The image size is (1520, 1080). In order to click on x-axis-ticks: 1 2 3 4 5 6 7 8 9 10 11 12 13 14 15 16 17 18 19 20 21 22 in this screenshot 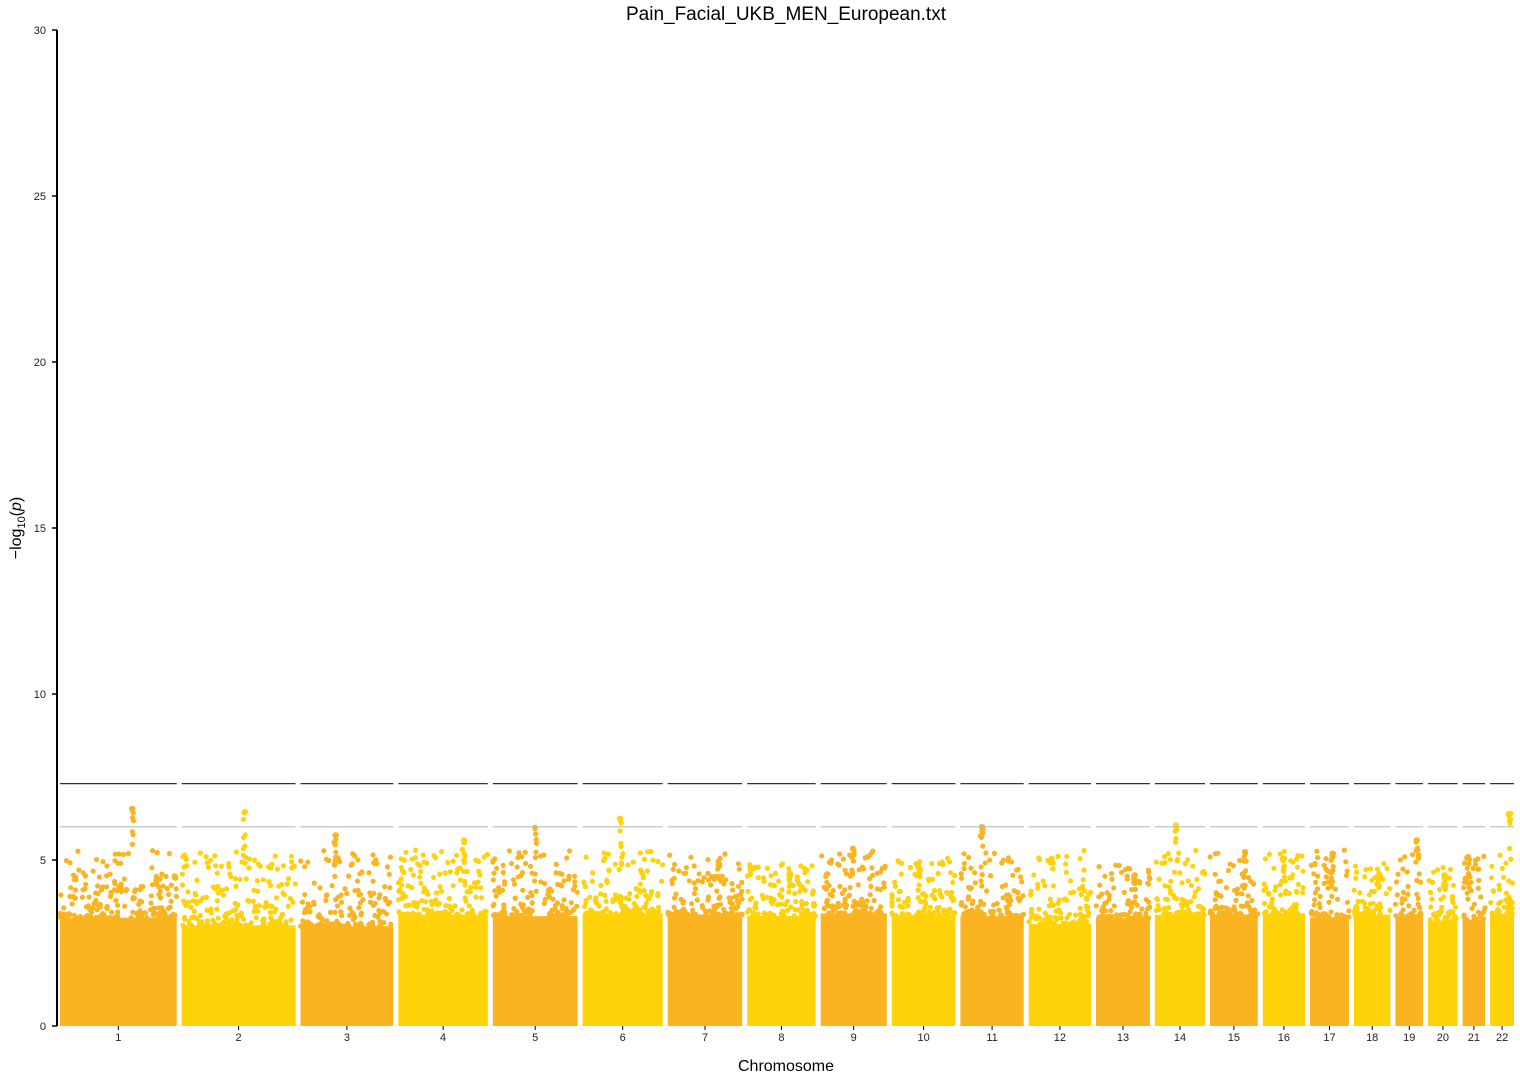, I will do `click(811, 1035)`.